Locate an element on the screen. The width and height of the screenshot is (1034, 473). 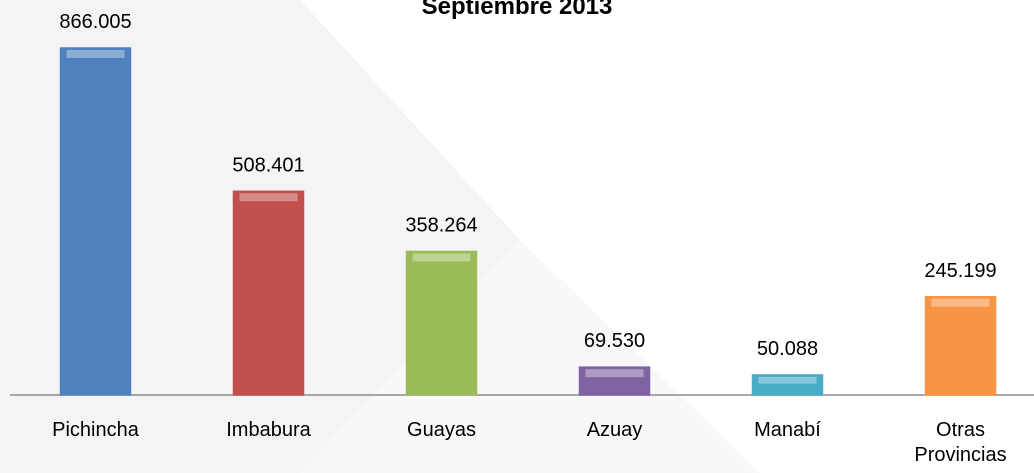
x-tick-label: Otras Provincias is located at coordinates (960, 442).